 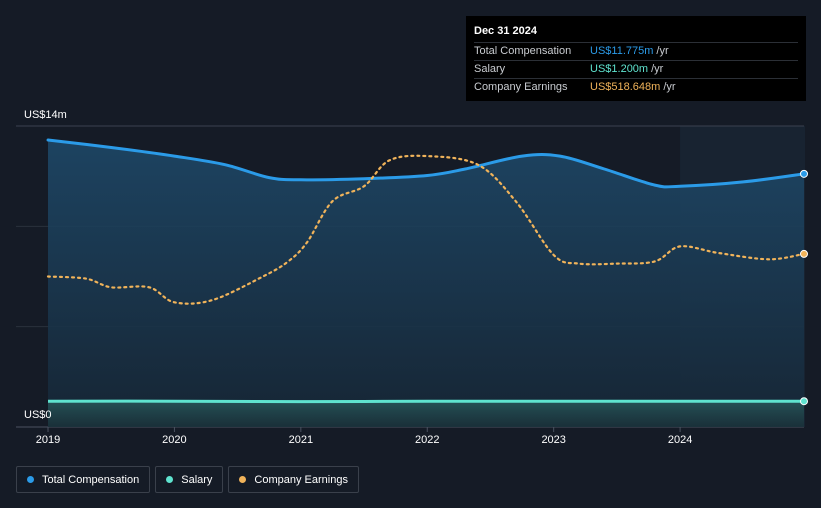 What do you see at coordinates (197, 479) in the screenshot?
I see `legend-label: Salary` at bounding box center [197, 479].